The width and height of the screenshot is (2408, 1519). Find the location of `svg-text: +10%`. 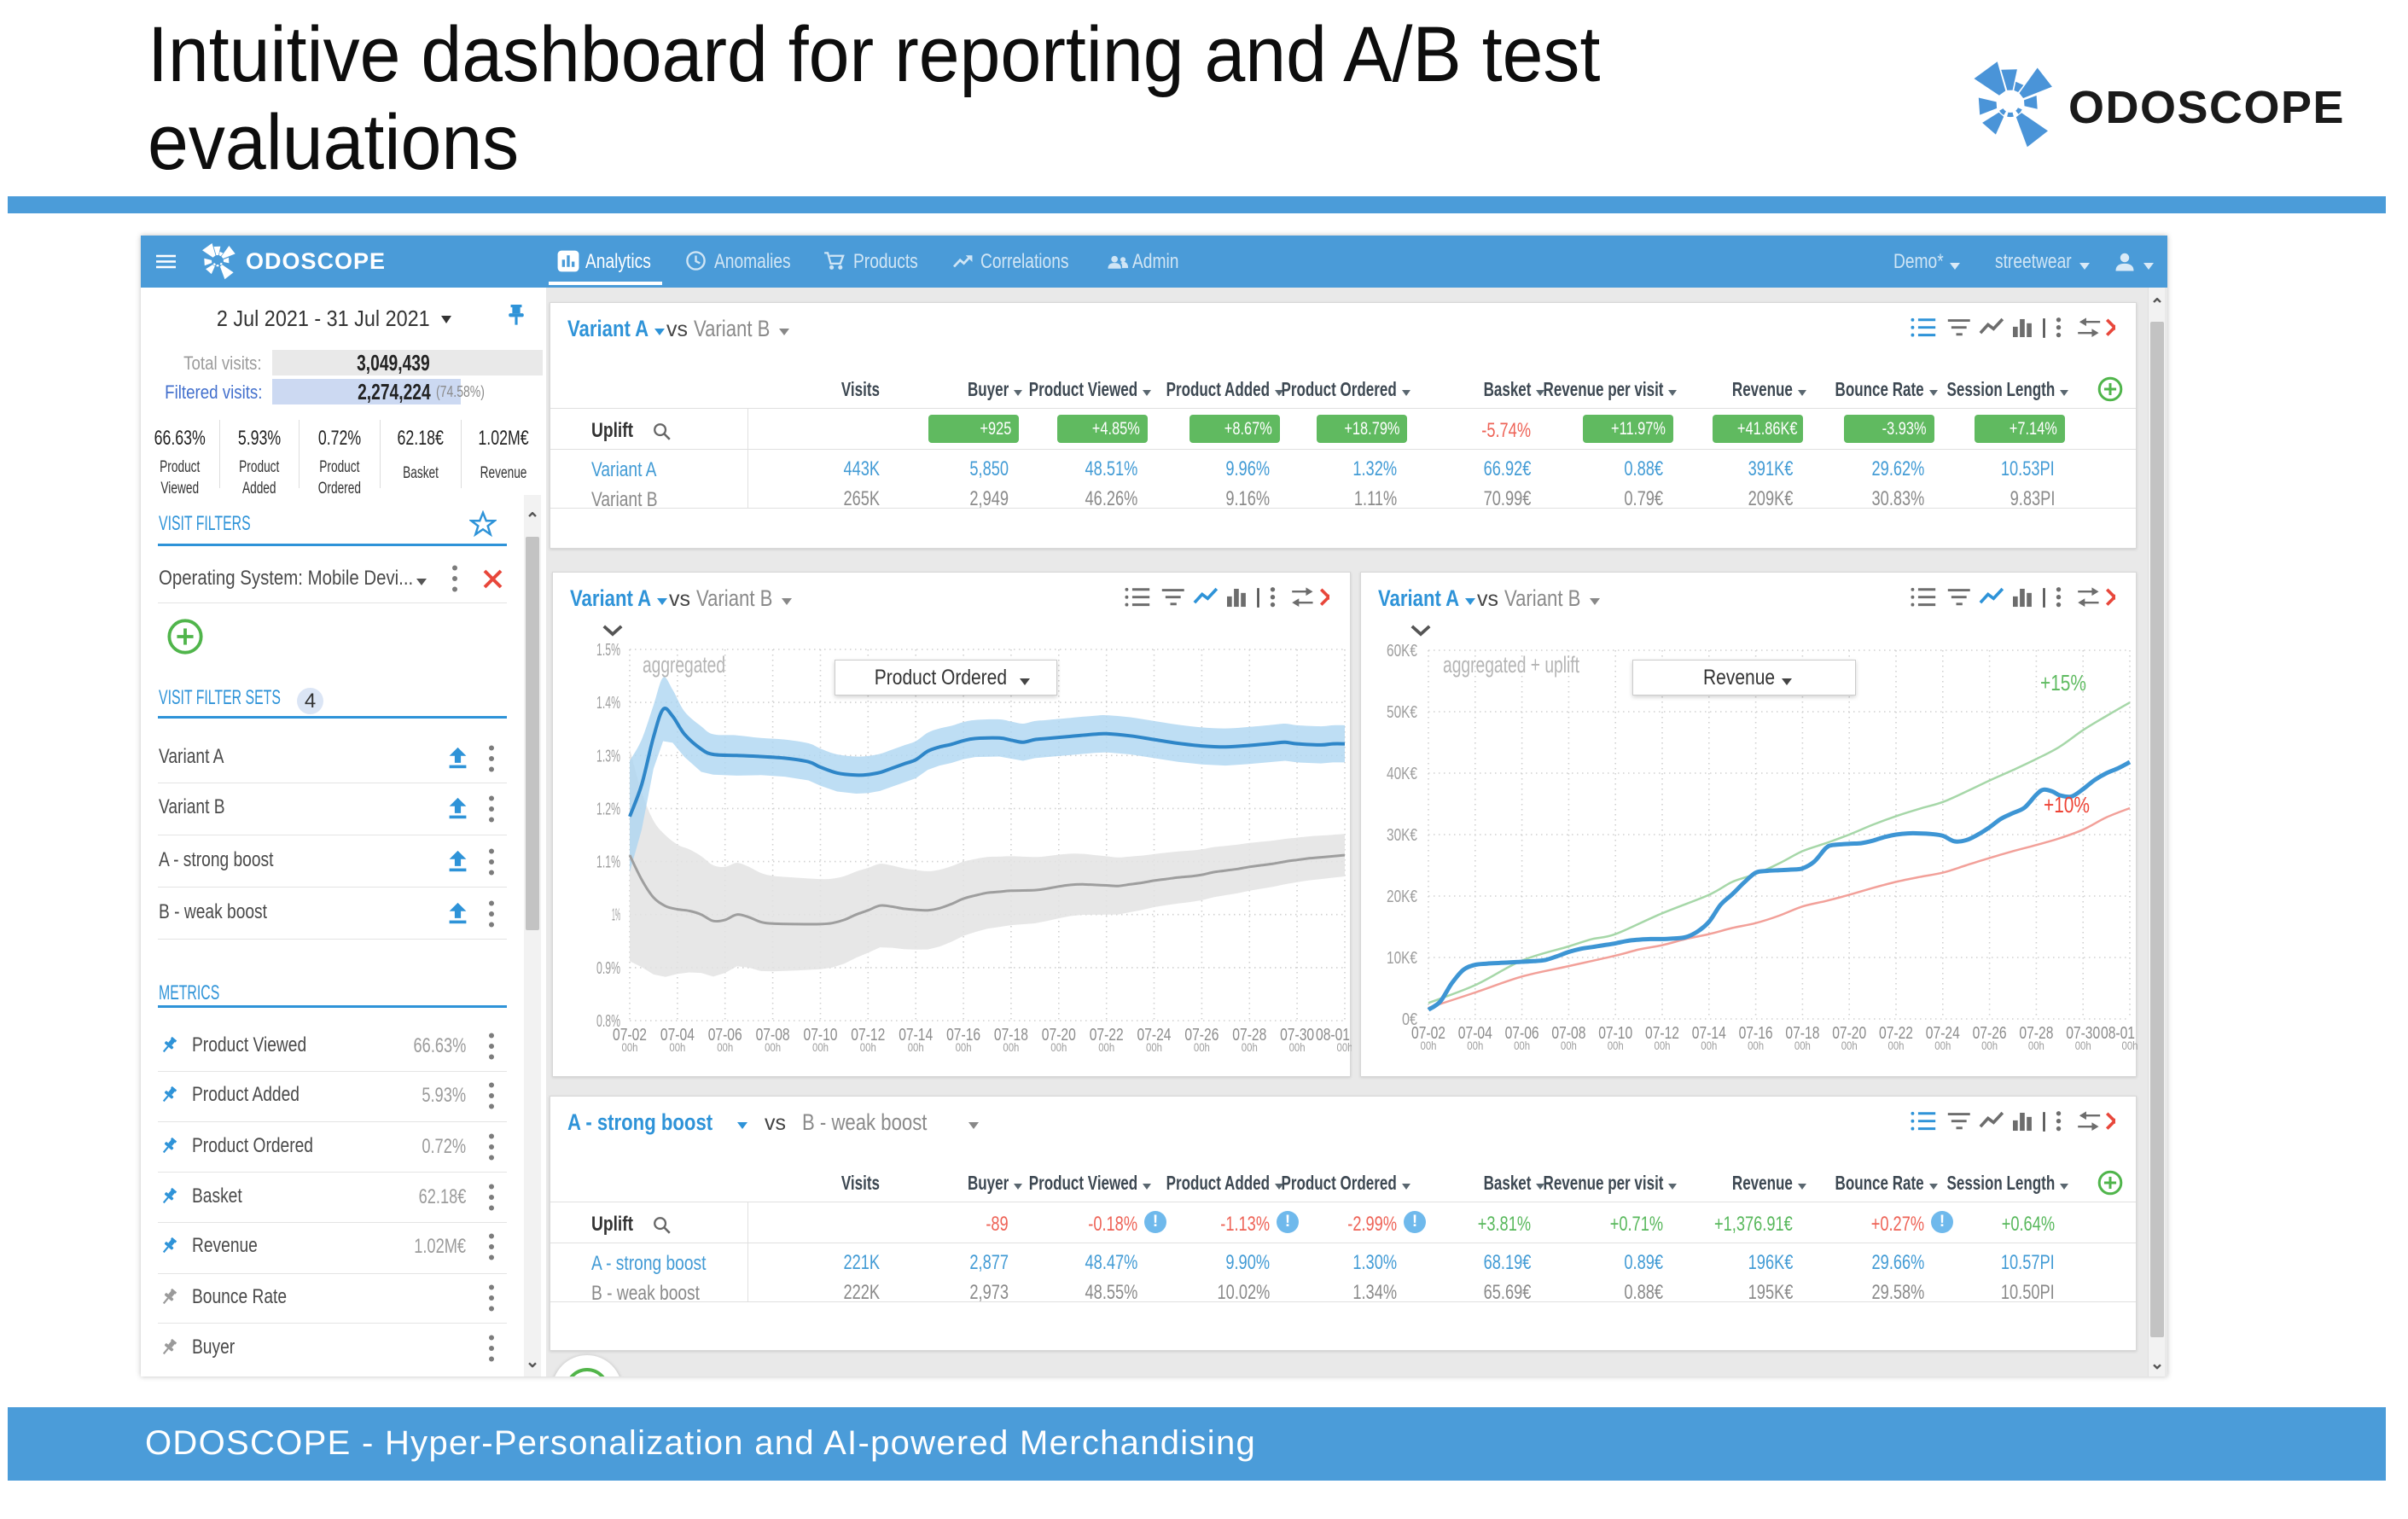

svg-text: +10% is located at coordinates (2067, 805).